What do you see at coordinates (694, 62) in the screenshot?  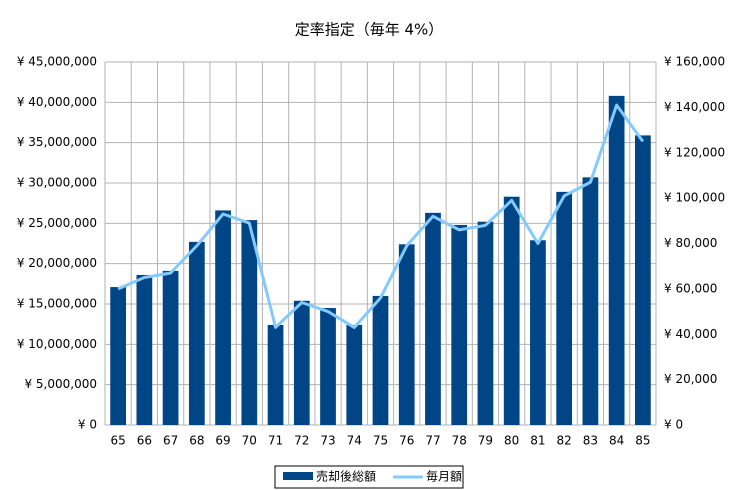 I see `y2-tick-label: ¥ 160,000` at bounding box center [694, 62].